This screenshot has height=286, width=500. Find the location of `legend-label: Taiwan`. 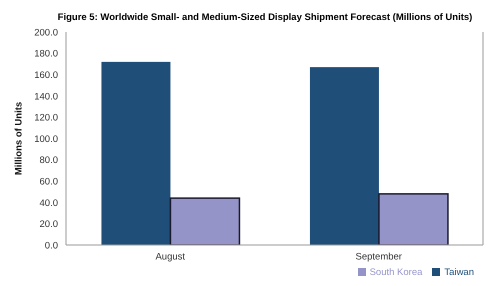

legend-label: Taiwan is located at coordinates (459, 272).